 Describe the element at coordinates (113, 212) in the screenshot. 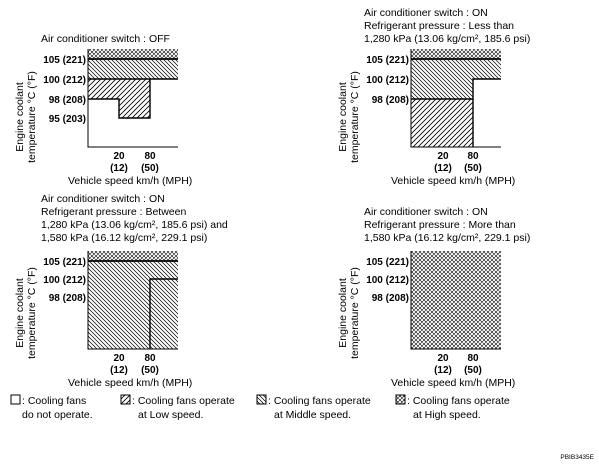

I see `panel-header-line: Refrigerant pressure : Between` at that location.